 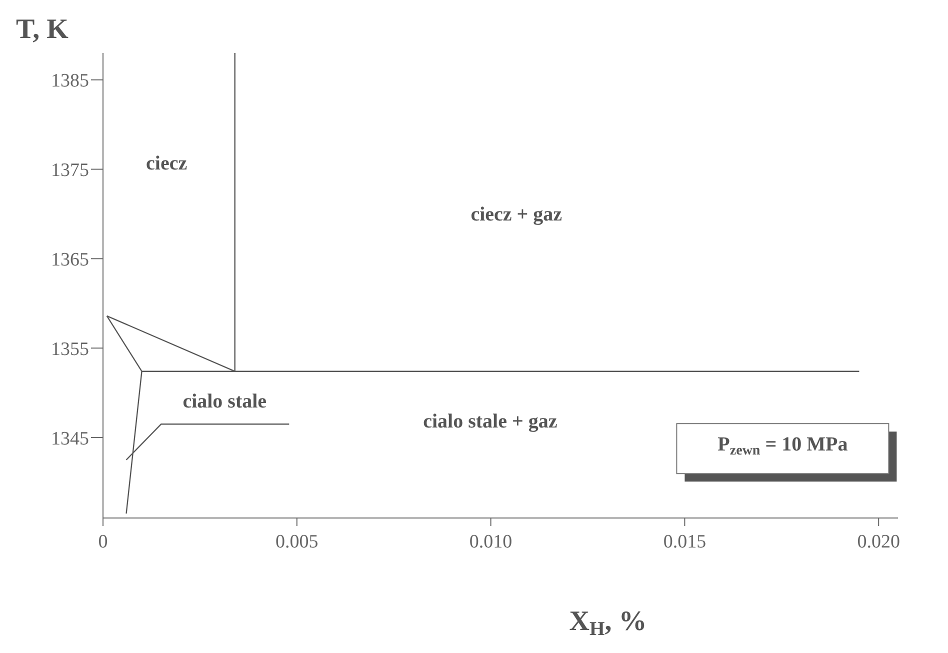 I want to click on x-tick-label: 0.015, so click(x=684, y=541).